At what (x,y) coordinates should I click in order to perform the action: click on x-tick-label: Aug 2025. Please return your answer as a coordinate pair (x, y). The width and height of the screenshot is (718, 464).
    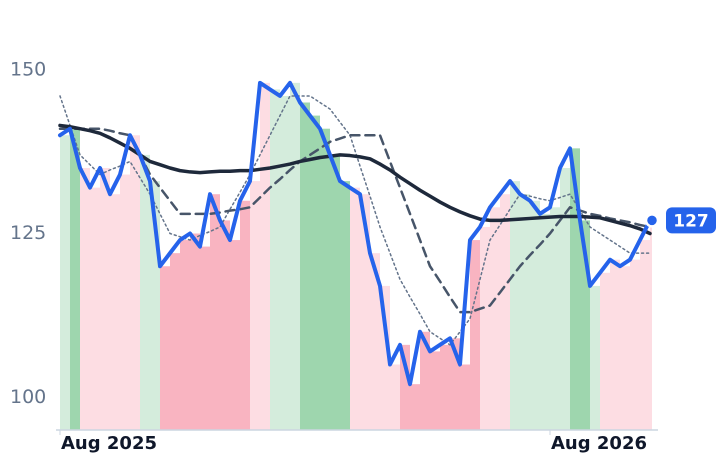
    Looking at the image, I should click on (109, 443).